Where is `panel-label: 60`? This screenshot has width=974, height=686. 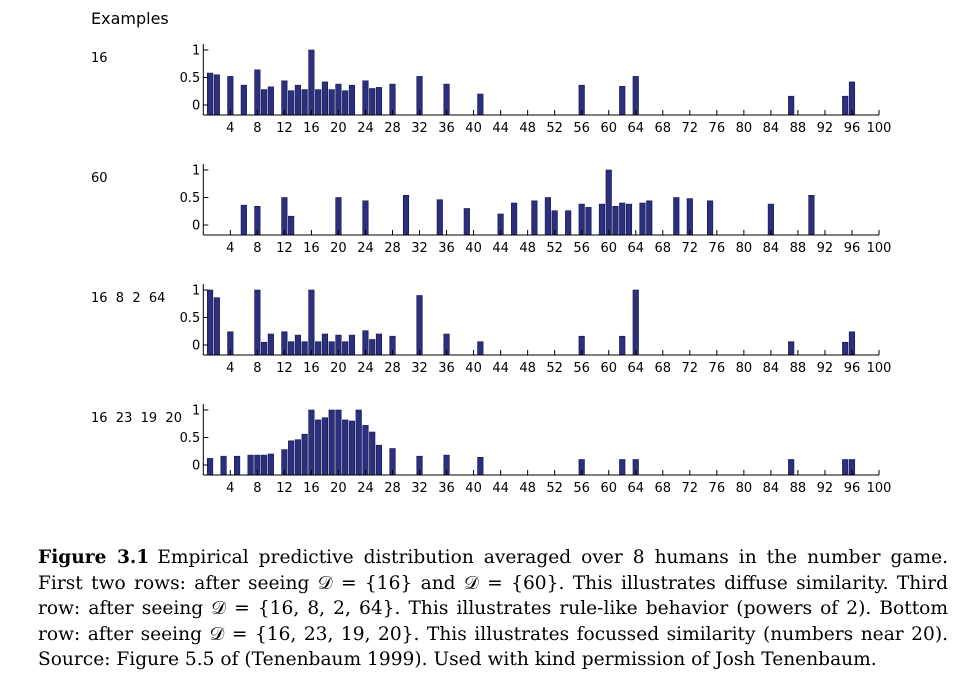
panel-label: 60 is located at coordinates (99, 178).